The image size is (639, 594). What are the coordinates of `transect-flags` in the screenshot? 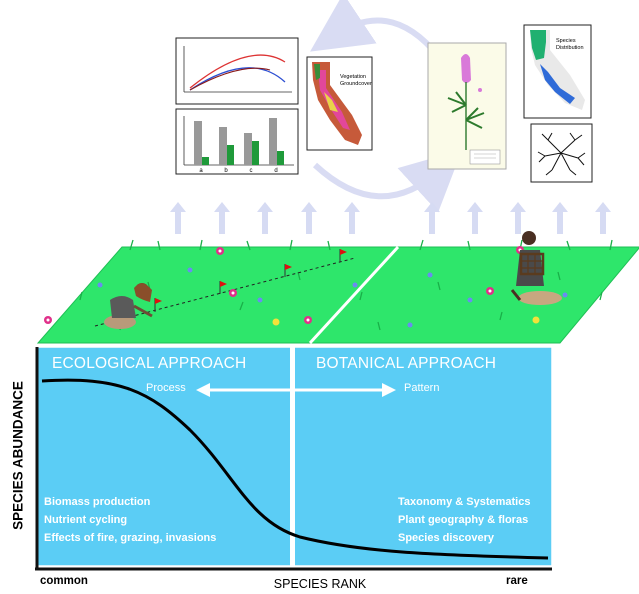 It's located at (250, 280).